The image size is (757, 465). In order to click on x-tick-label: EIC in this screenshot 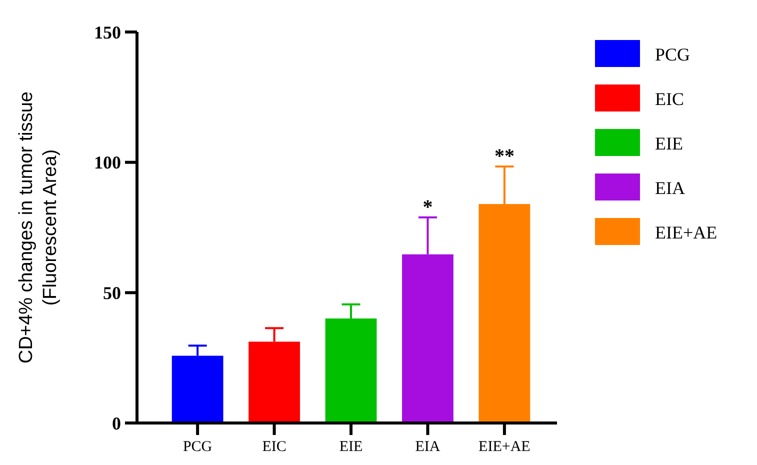, I will do `click(274, 447)`.